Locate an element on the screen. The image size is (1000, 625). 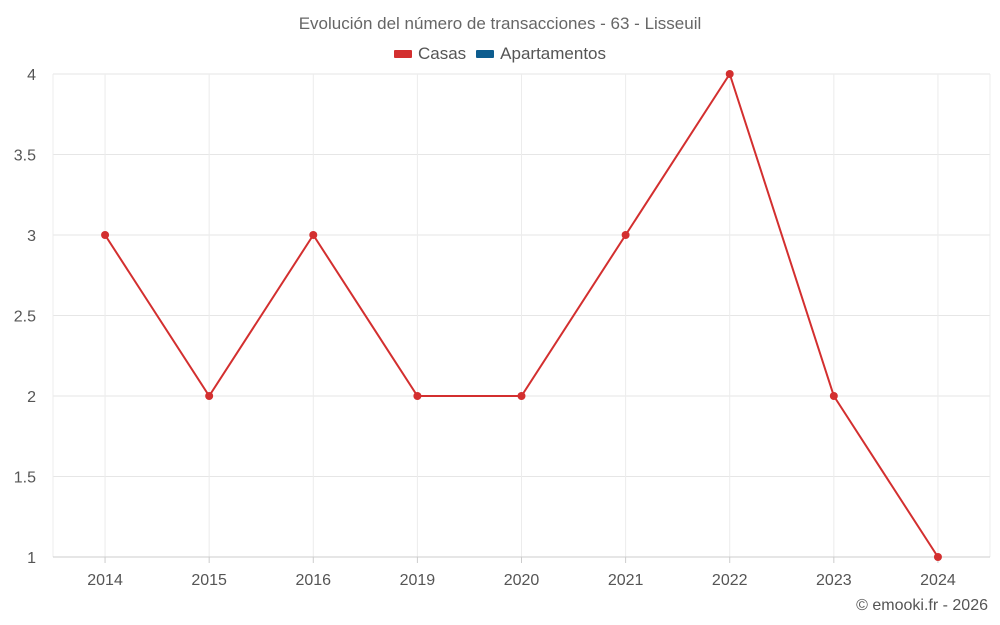
y-tick-label: 1 is located at coordinates (31, 558).